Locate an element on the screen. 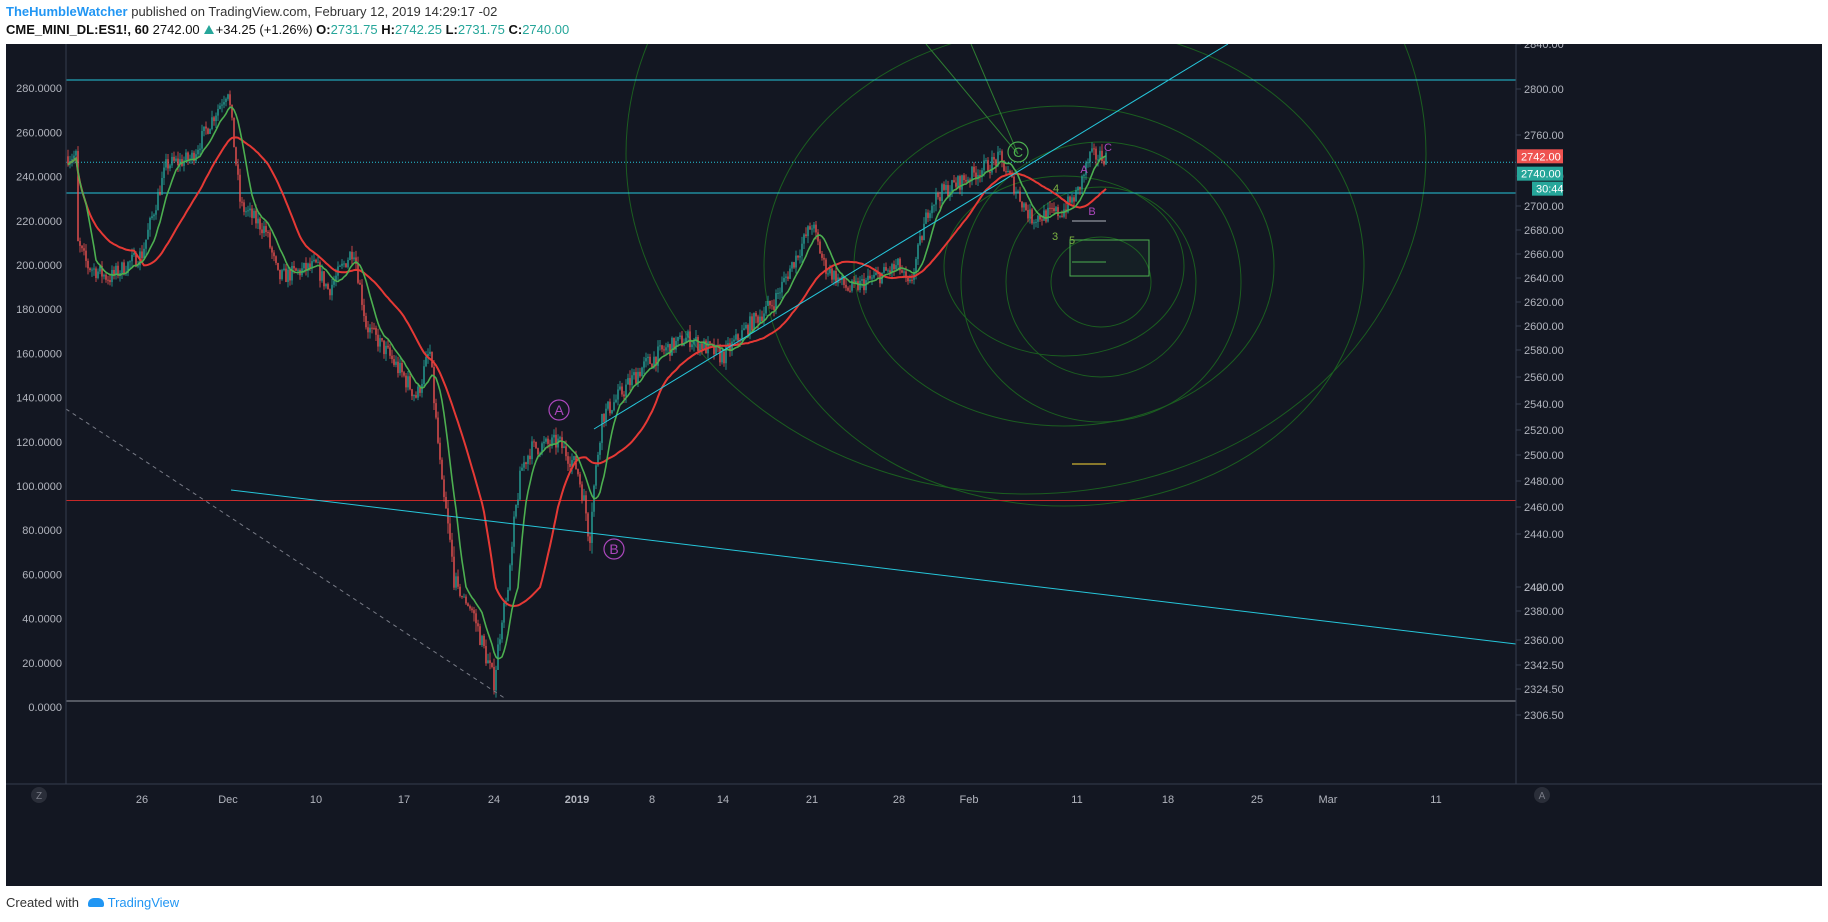 Image resolution: width=1828 pixels, height=922 pixels. time-tick-label: 24 is located at coordinates (494, 800).